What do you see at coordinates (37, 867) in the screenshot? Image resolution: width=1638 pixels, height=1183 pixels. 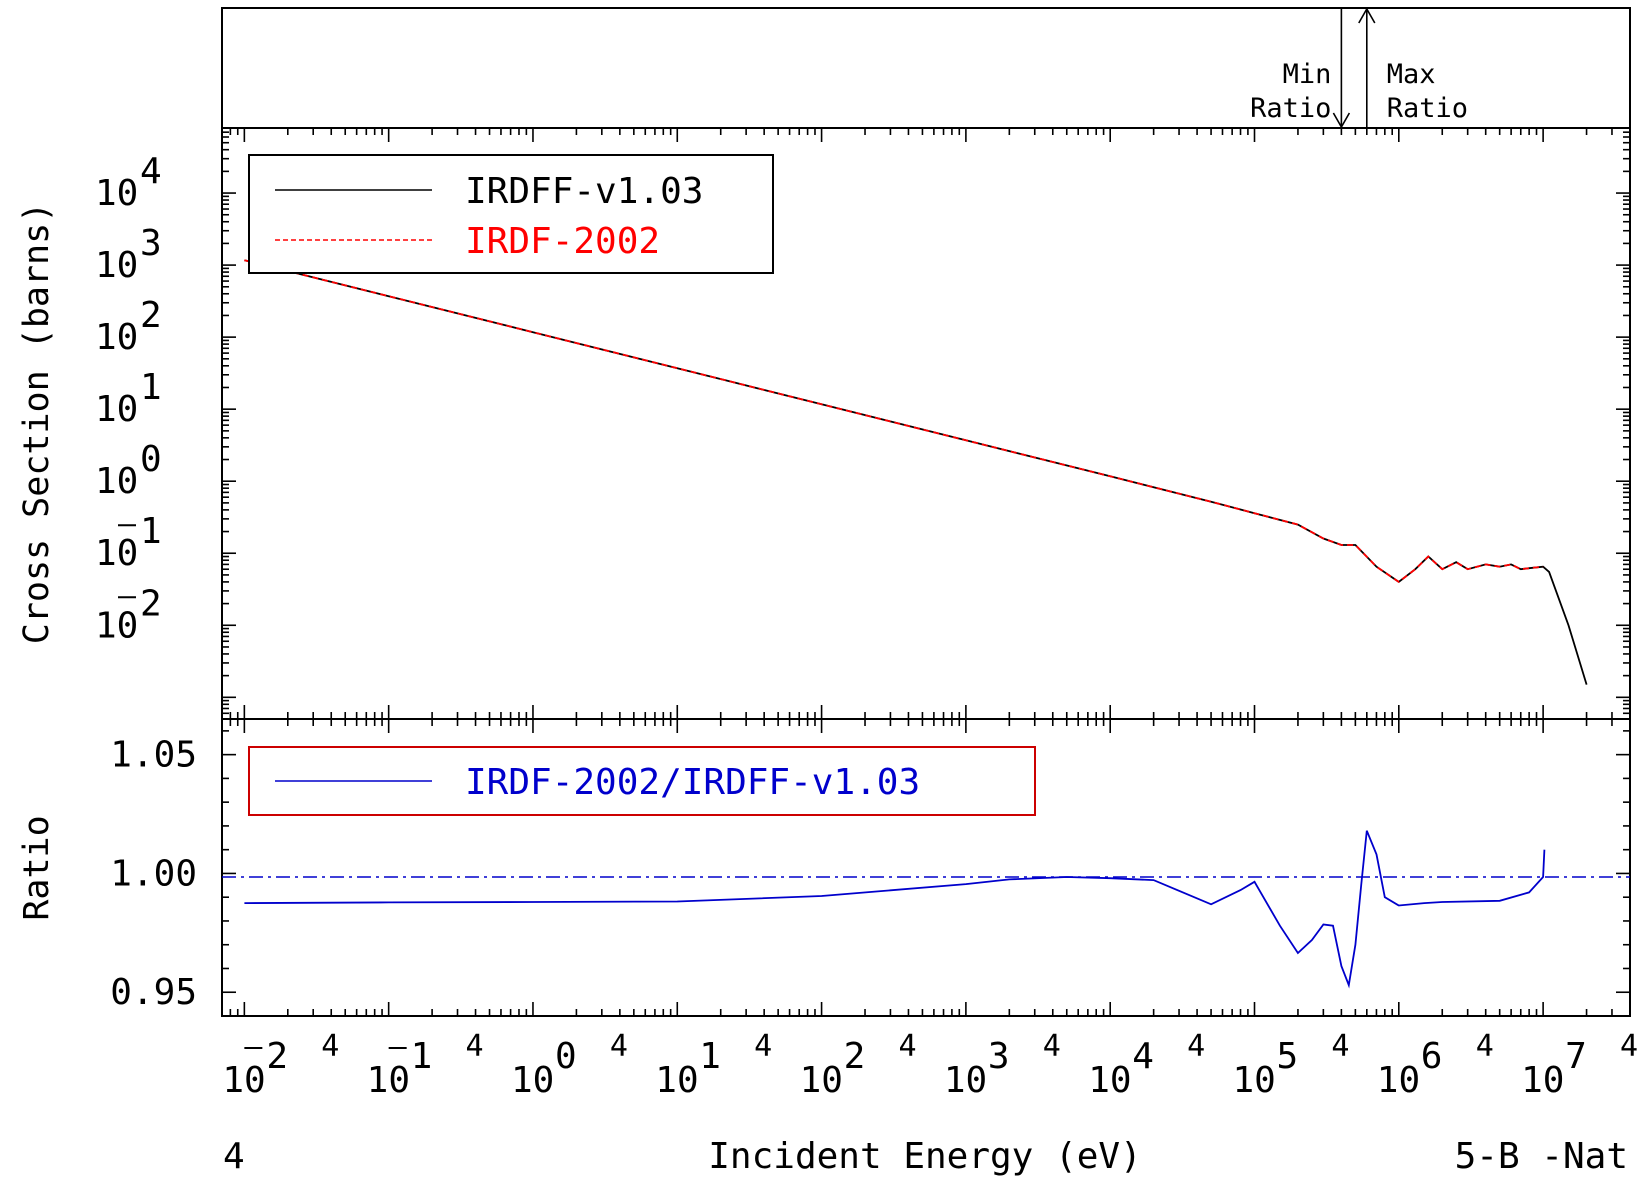 I see `ratio-y-axis-label: Ratio` at bounding box center [37, 867].